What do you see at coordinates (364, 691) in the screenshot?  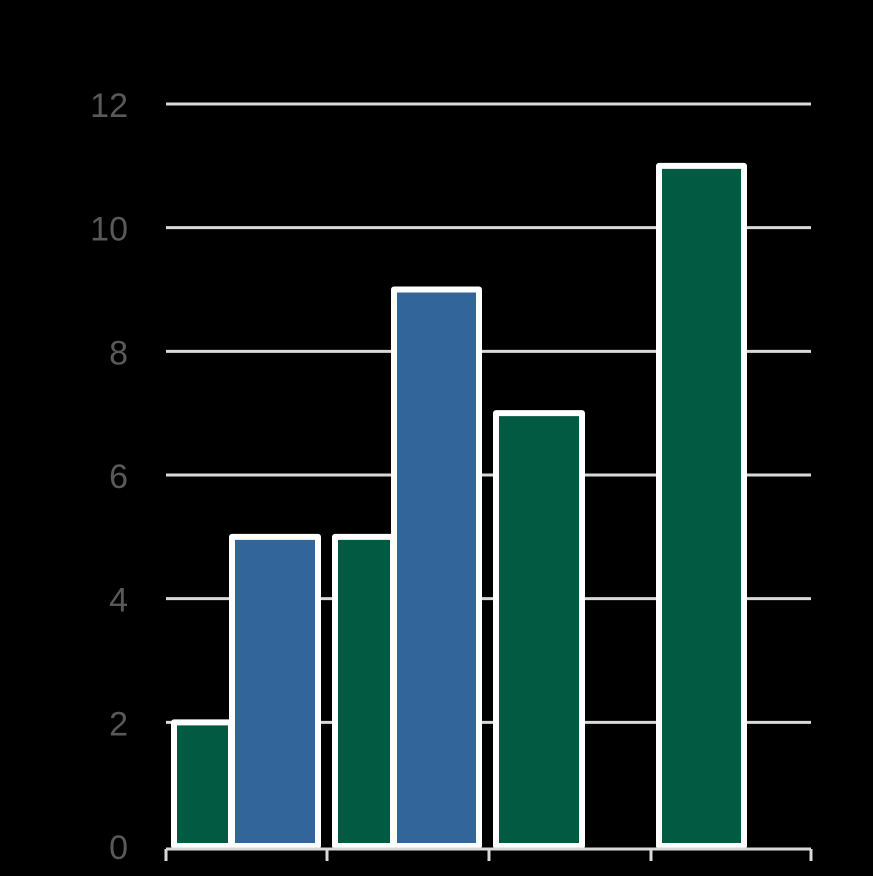 I see `bar-group2-green` at bounding box center [364, 691].